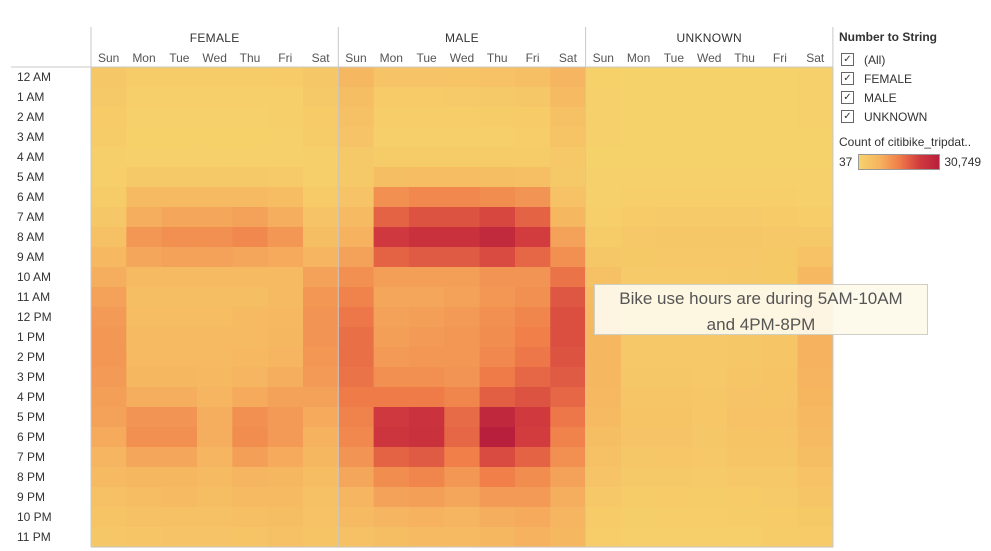 Image resolution: width=991 pixels, height=551 pixels. Describe the element at coordinates (914, 116) in the screenshot. I see `filter-item-unknown: ✓ UNKNOWN` at that location.